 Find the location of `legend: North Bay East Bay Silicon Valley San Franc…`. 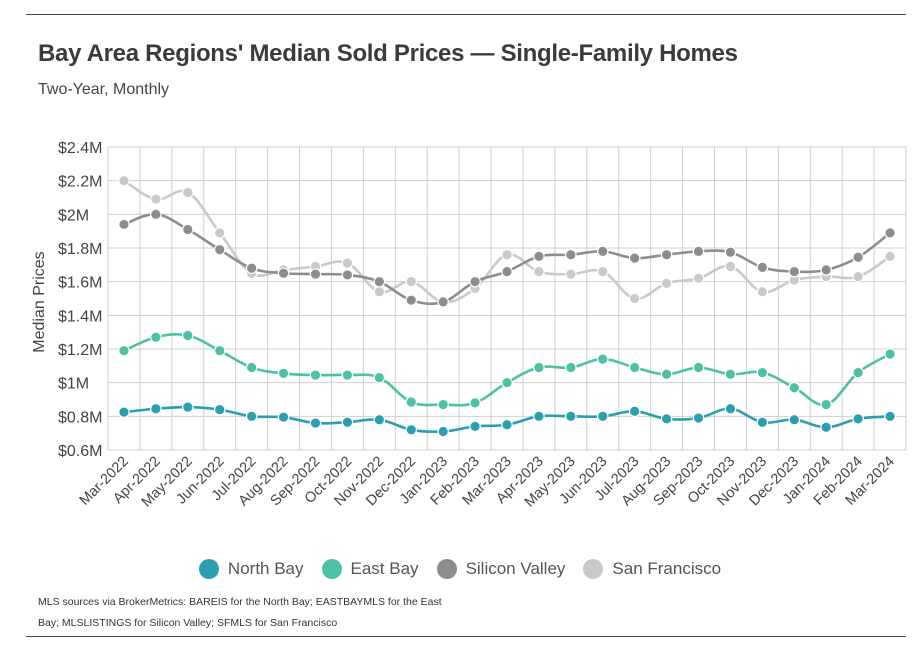

legend: North Bay East Bay Silicon Valley San Franc… is located at coordinates (460, 569).